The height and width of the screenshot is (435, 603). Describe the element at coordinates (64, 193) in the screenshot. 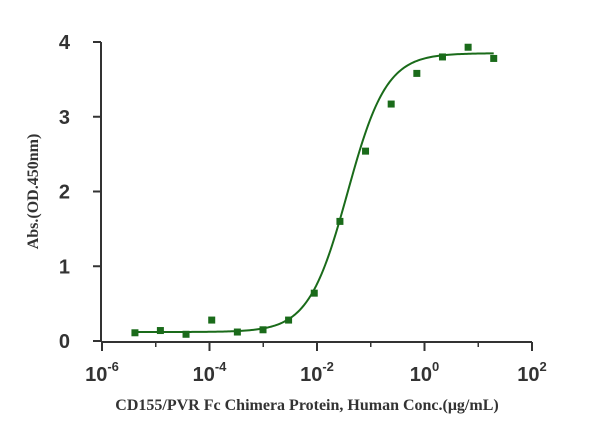

I see `y-tick-label: 2` at that location.